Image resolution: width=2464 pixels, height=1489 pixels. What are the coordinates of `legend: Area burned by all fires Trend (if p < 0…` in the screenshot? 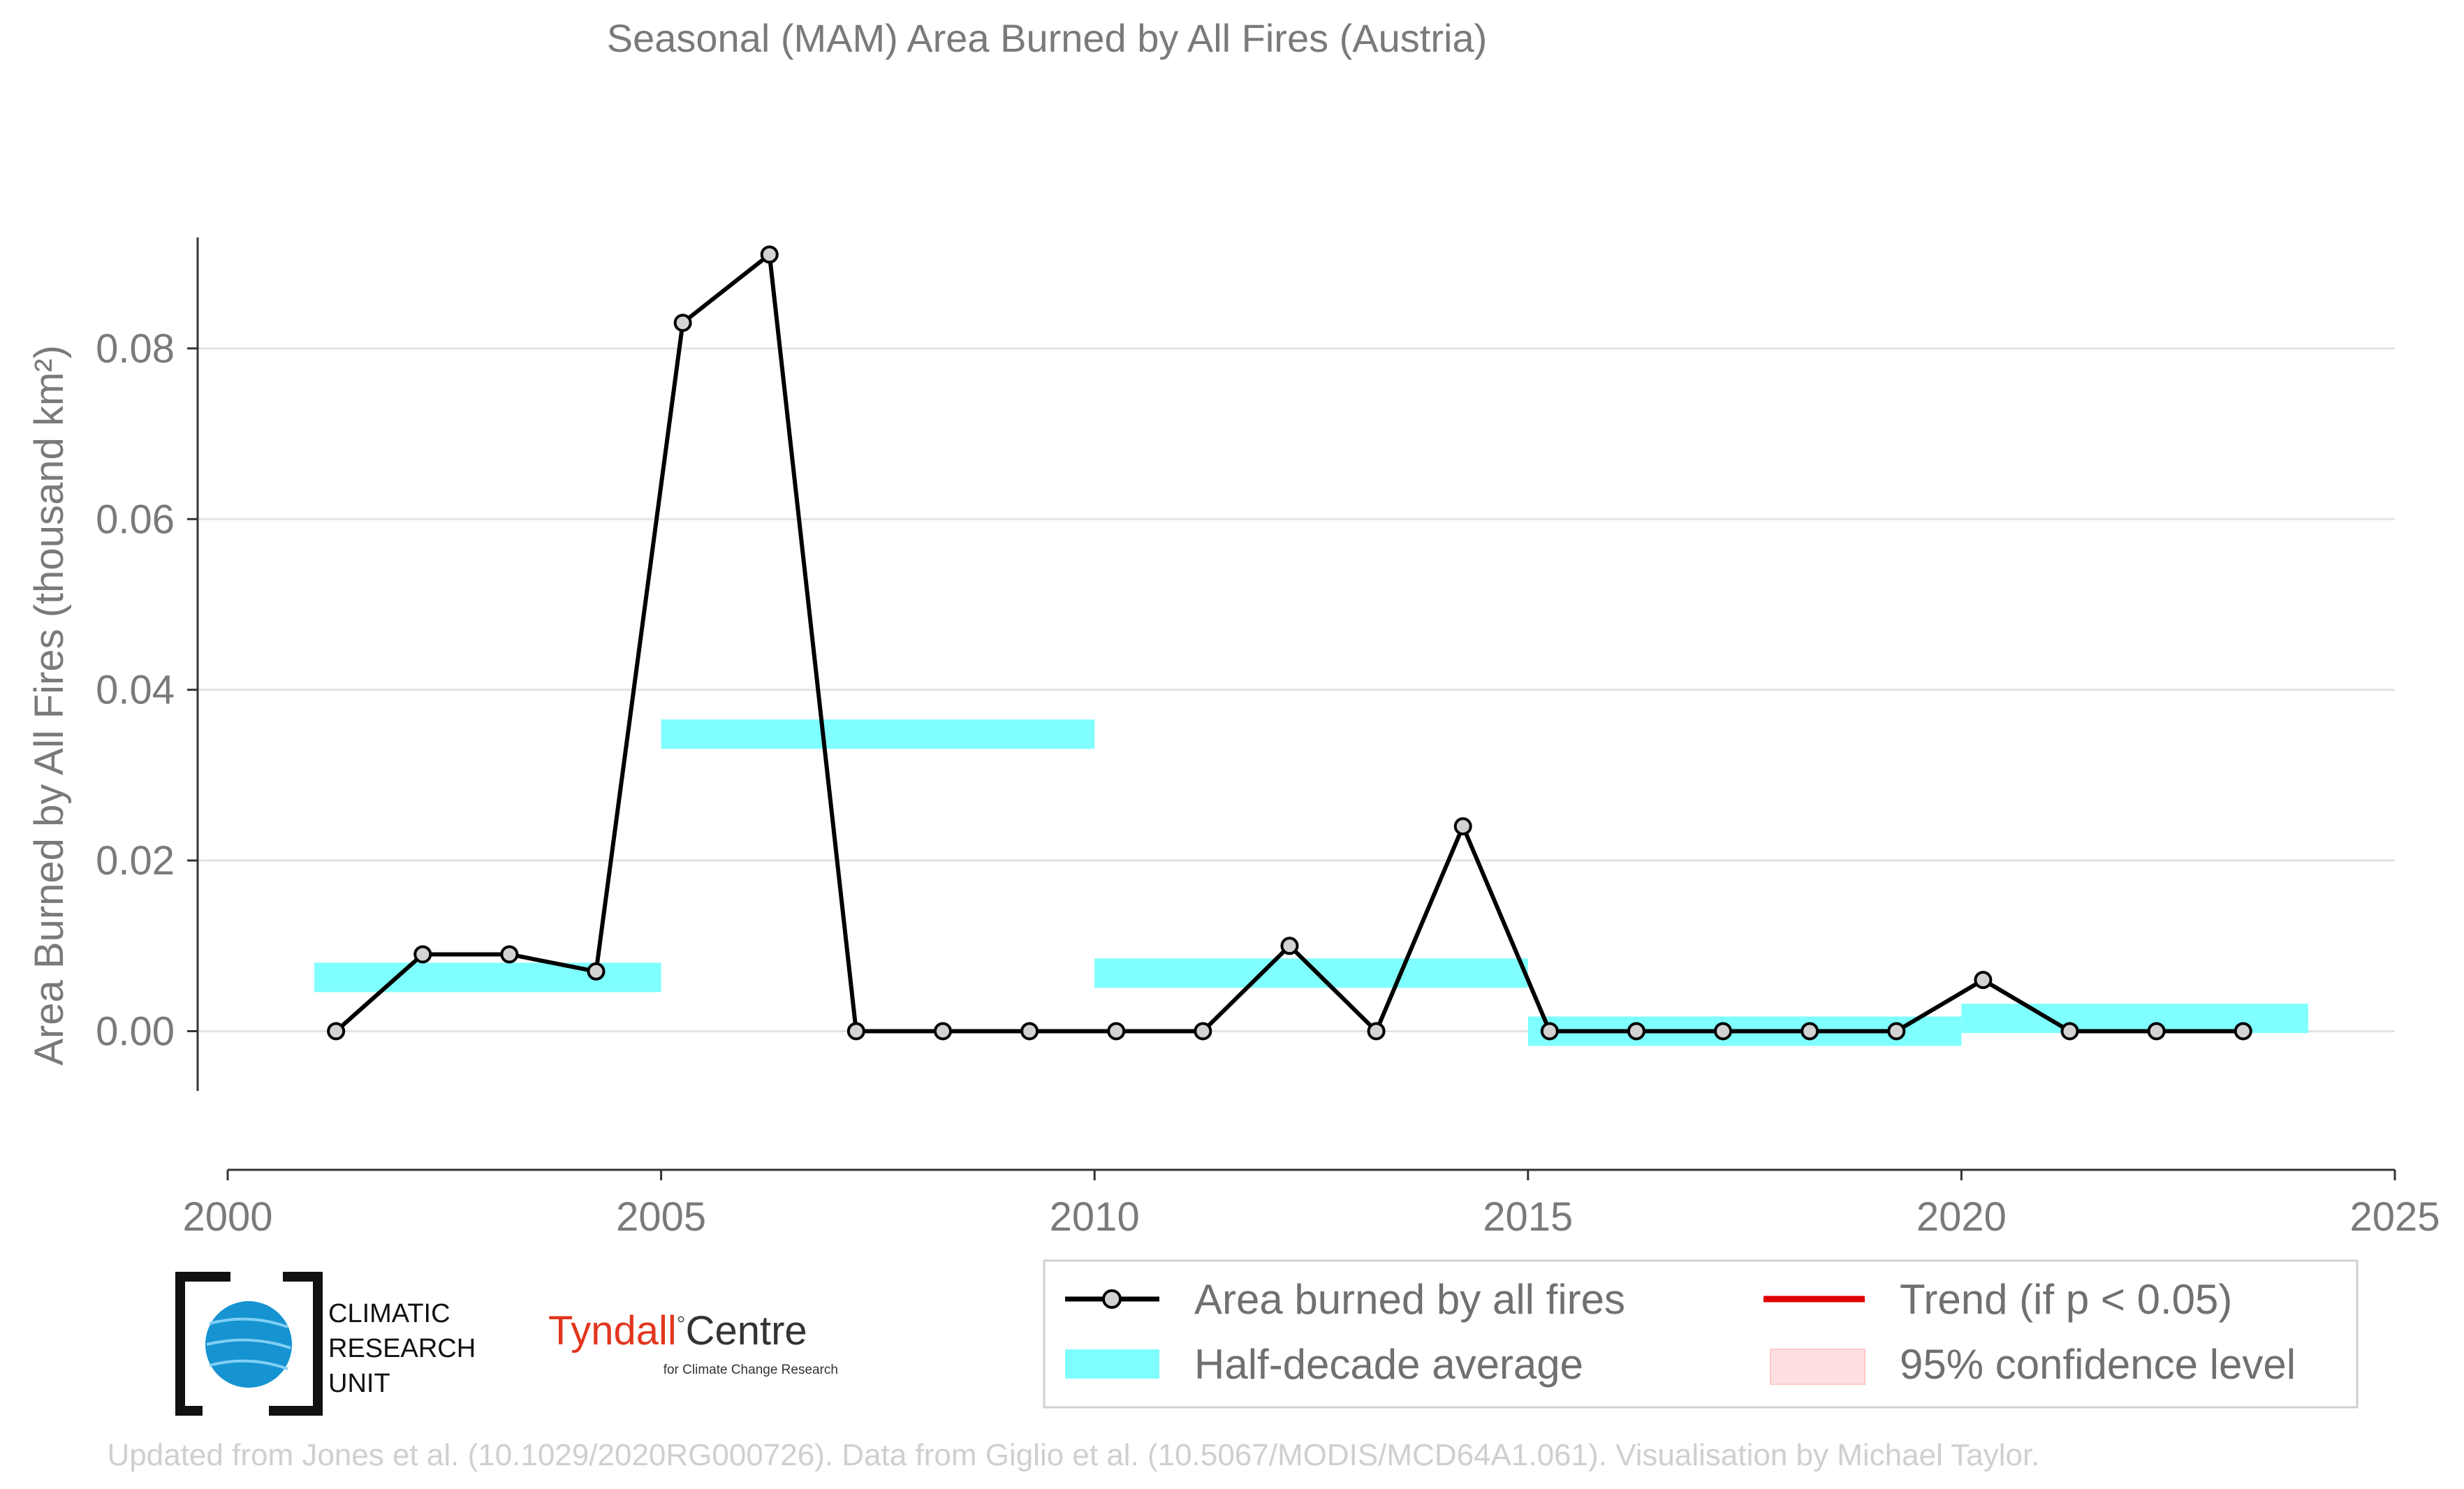 It's located at (1701, 1334).